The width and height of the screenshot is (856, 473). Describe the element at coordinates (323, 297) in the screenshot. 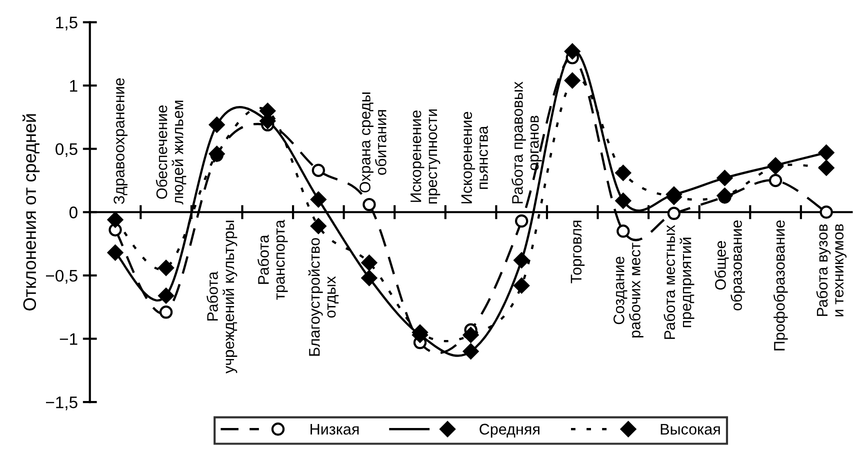

I see `x-tick-label: Благоустройство отдых` at that location.